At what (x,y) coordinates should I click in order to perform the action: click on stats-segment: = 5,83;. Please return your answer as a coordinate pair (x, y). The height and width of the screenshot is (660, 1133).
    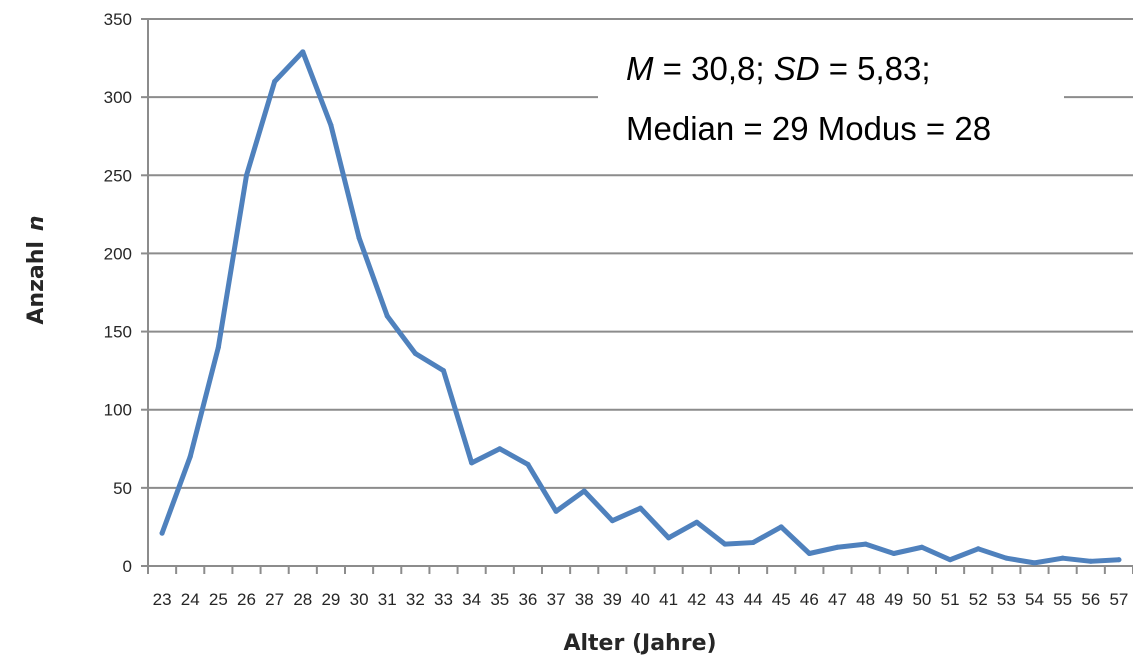
    Looking at the image, I should click on (875, 68).